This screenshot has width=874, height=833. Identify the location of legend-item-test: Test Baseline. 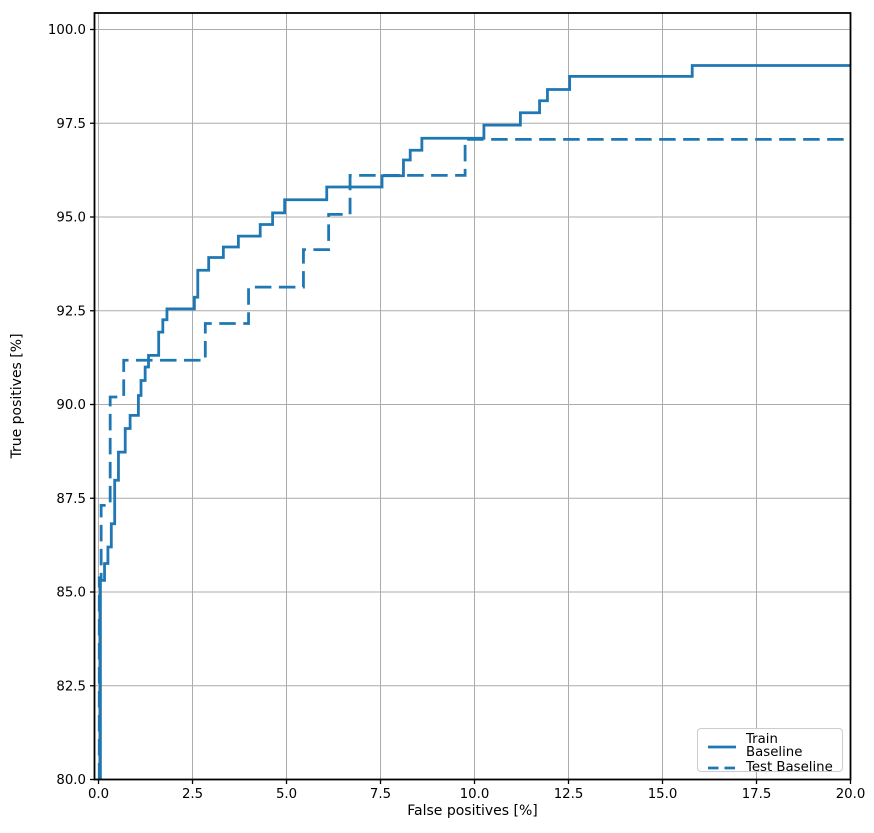
(770, 767).